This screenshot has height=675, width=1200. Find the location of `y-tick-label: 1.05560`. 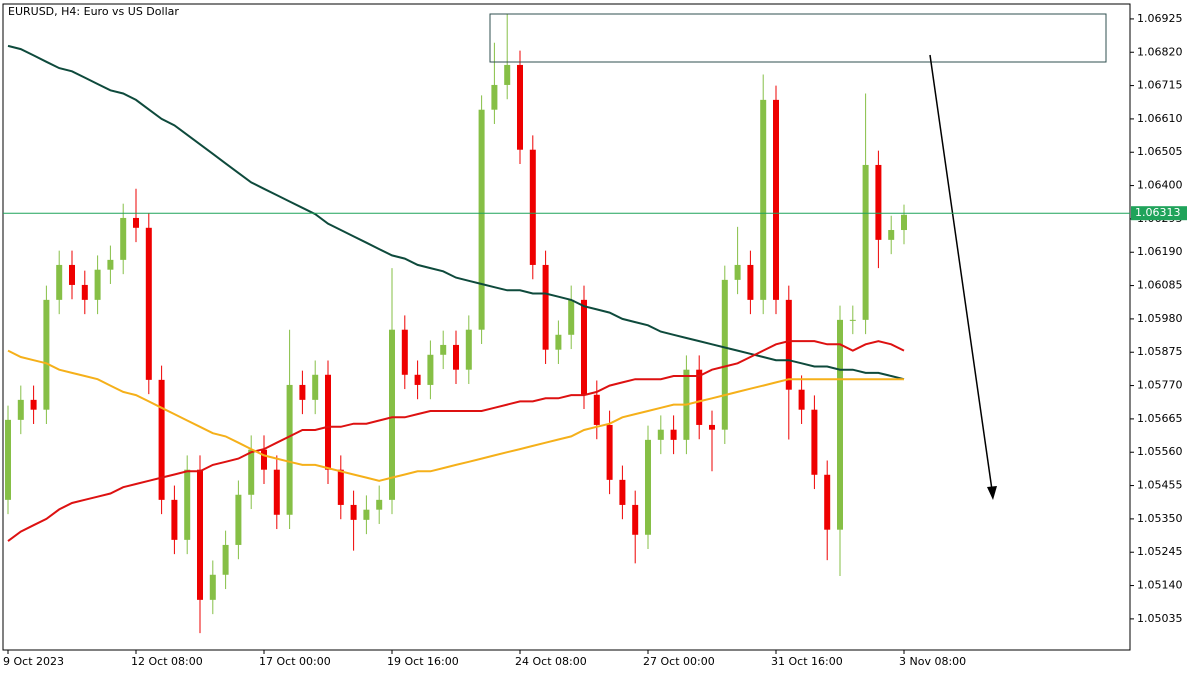

y-tick-label: 1.05560 is located at coordinates (1160, 451).